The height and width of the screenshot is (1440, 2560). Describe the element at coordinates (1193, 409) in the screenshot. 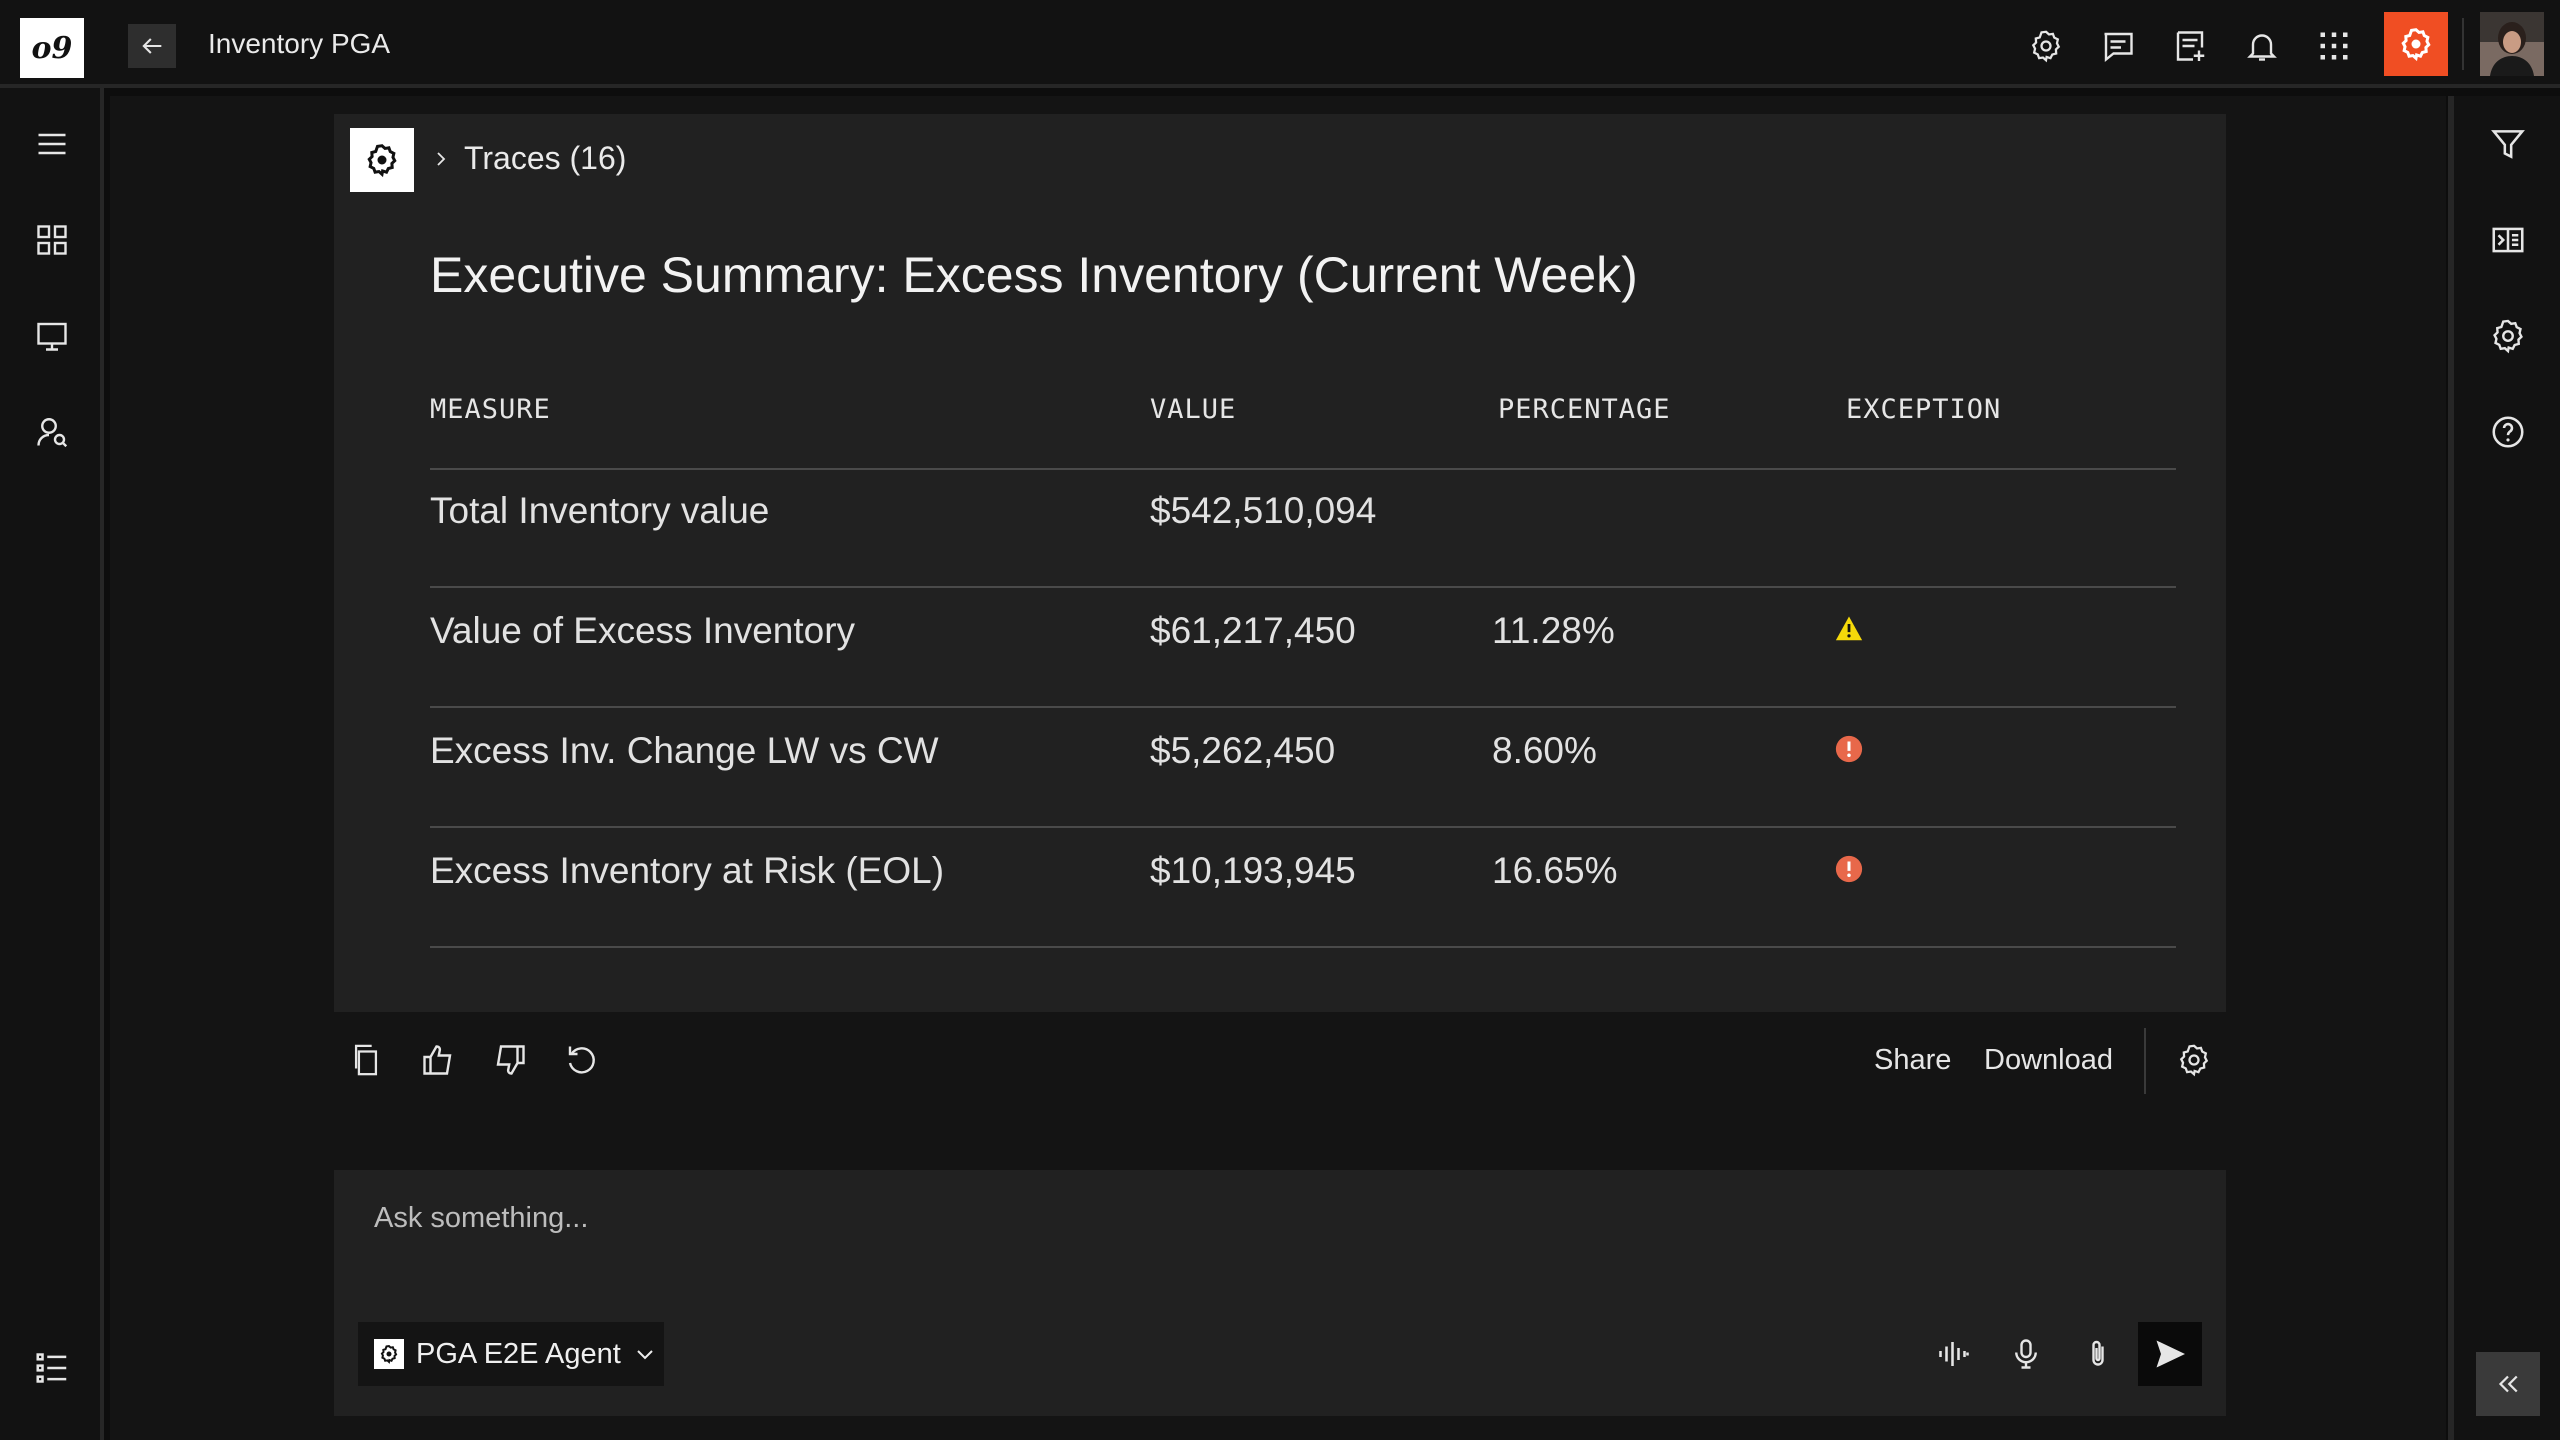

I see `col-header-value: VALUE` at that location.